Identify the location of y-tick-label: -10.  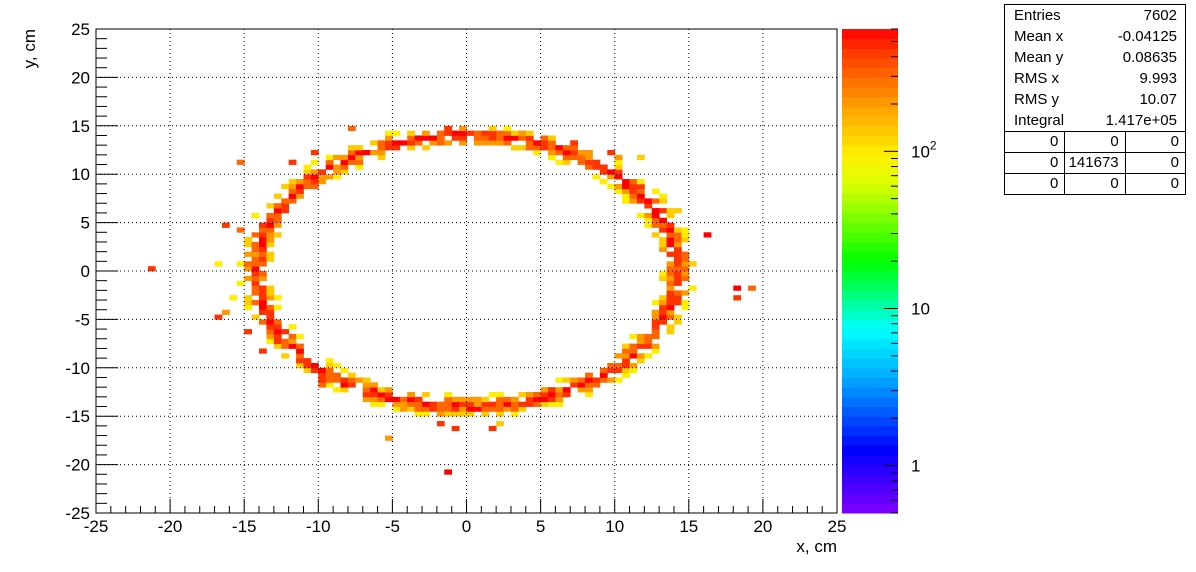
(77, 368).